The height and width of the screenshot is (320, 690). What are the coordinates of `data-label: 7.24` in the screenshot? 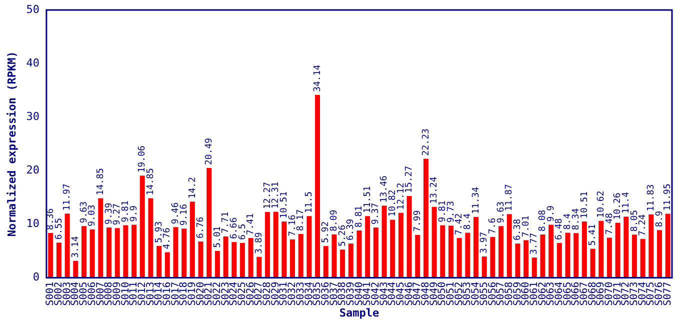 It's located at (643, 225).